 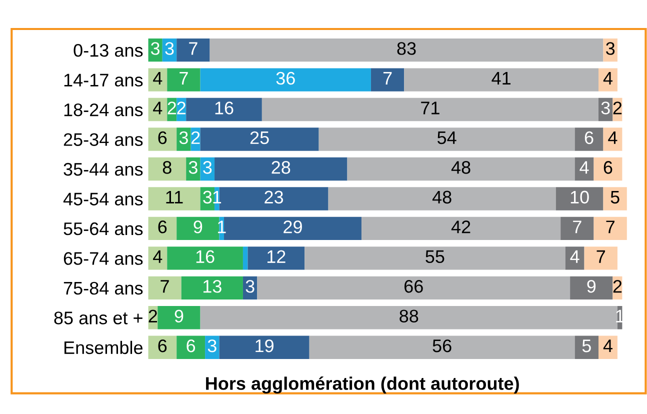 What do you see at coordinates (98, 318) in the screenshot?
I see `y-tick-label: 85 ans et +` at bounding box center [98, 318].